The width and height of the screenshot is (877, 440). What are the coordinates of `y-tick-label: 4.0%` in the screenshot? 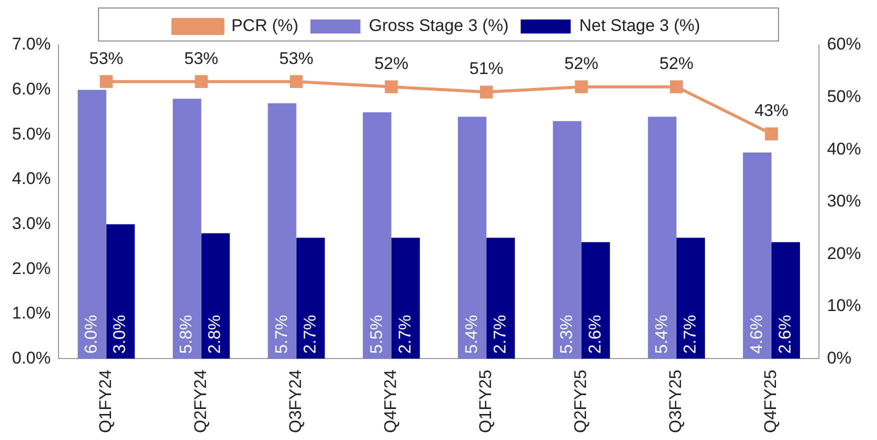 It's located at (31, 178).